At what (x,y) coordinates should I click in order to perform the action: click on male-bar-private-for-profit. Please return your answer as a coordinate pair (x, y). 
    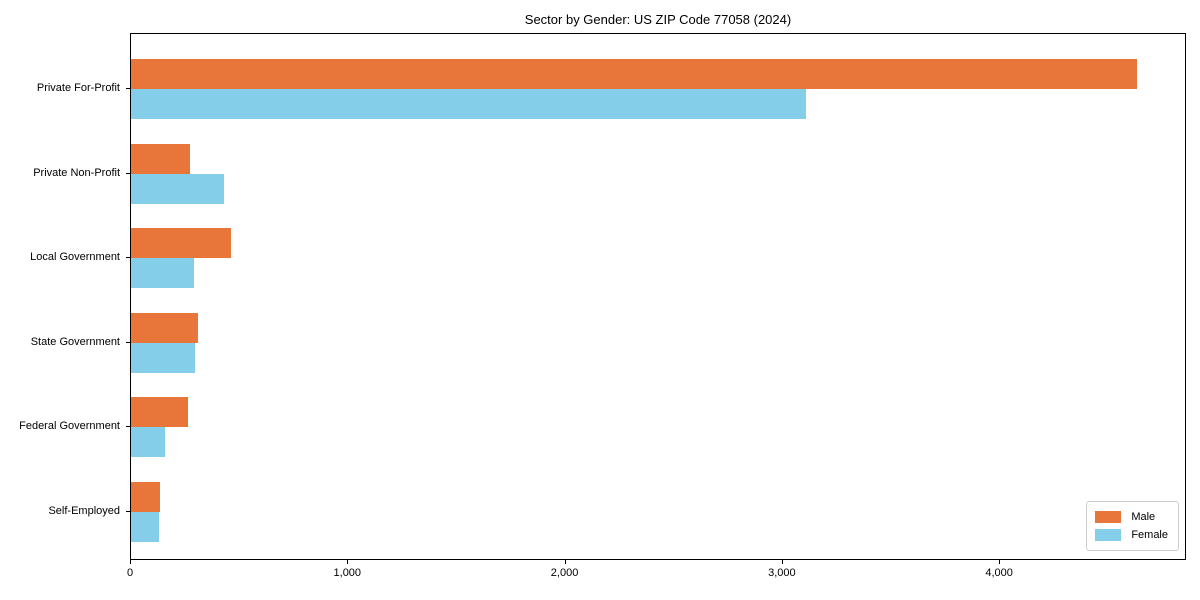
    Looking at the image, I should click on (634, 74).